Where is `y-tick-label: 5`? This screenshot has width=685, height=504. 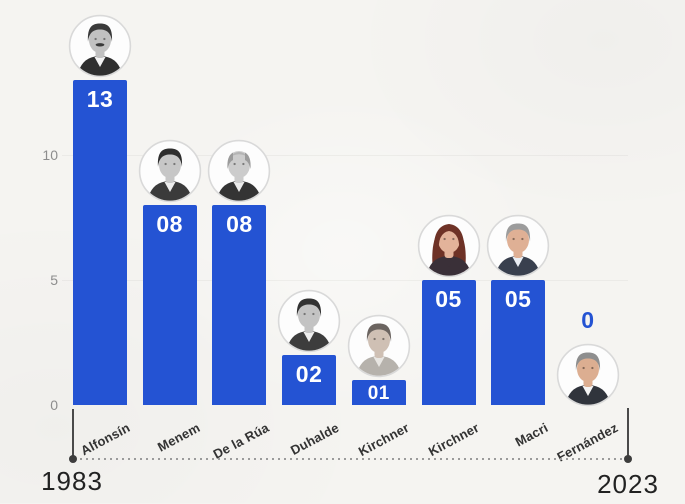 y-tick-label: 5 is located at coordinates (54, 280).